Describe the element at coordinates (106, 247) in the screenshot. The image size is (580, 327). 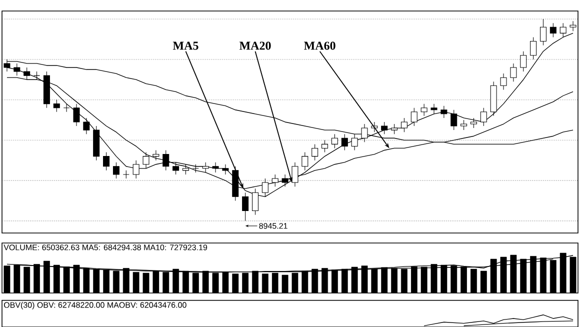
I see `chart-title: VOLUME: 650362.63 MA5: 684294.38 MA10: 727923.19` at that location.